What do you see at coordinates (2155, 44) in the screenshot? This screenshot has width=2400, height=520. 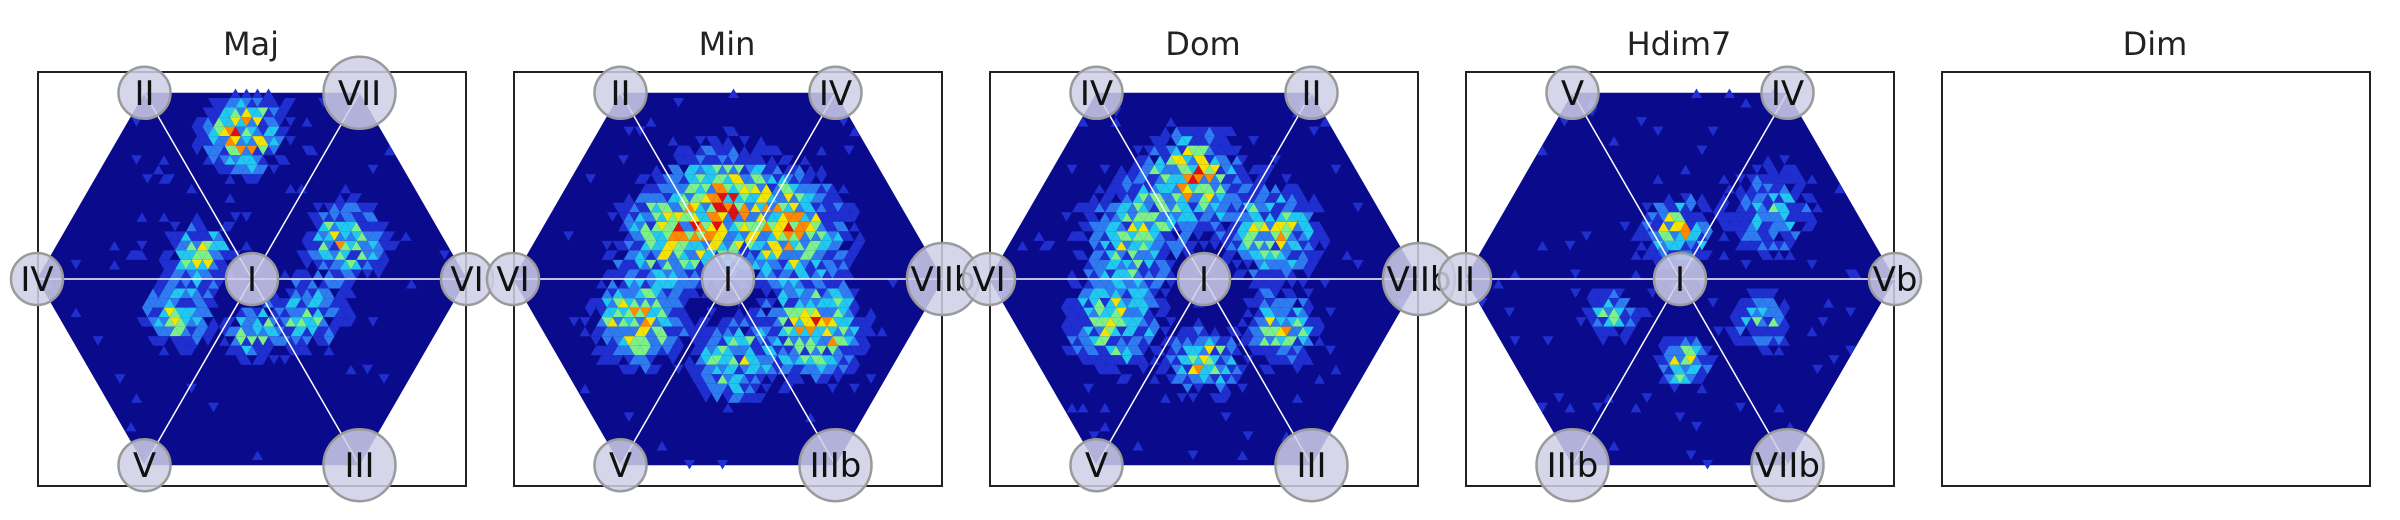 I see `panel-title-dim: Dim` at bounding box center [2155, 44].